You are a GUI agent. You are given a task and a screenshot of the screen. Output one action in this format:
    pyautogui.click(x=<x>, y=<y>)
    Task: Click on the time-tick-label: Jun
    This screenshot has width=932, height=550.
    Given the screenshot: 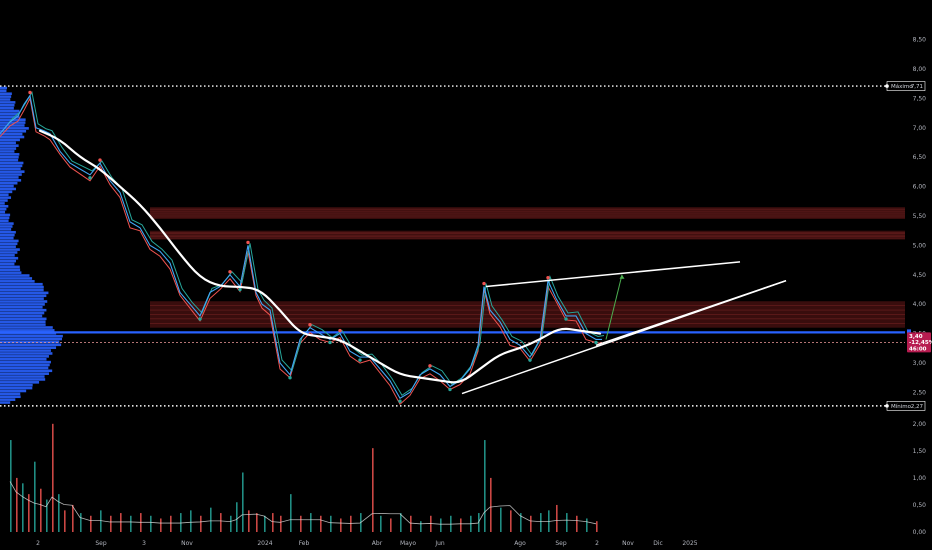 What is the action you would take?
    pyautogui.click(x=439, y=543)
    